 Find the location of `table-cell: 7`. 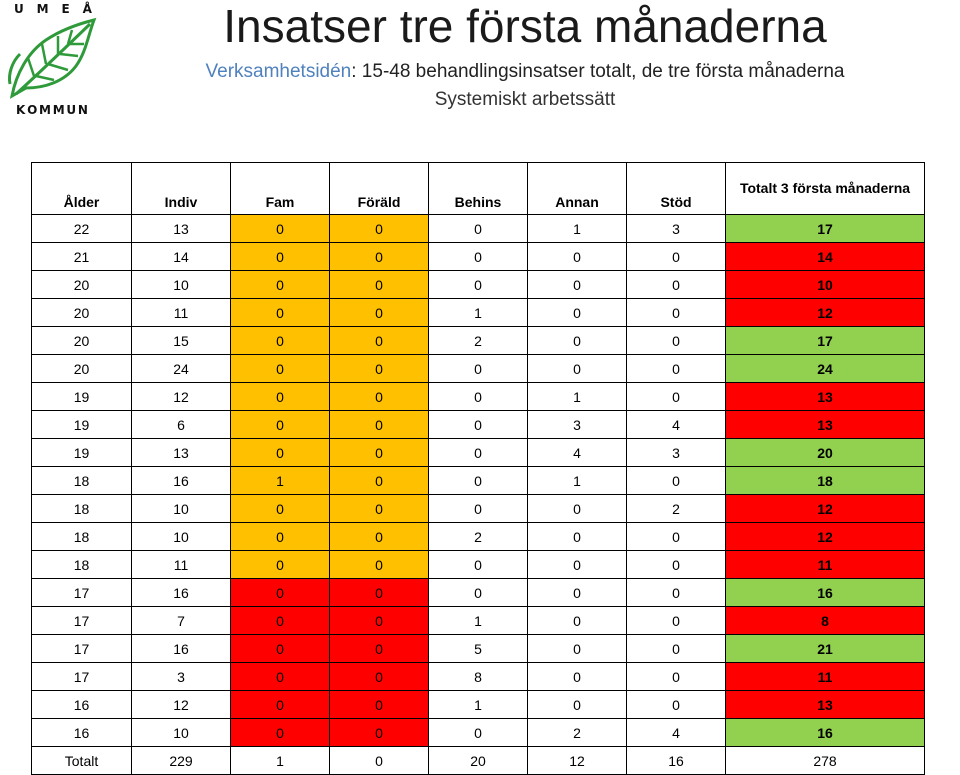

table-cell: 7 is located at coordinates (181, 620).